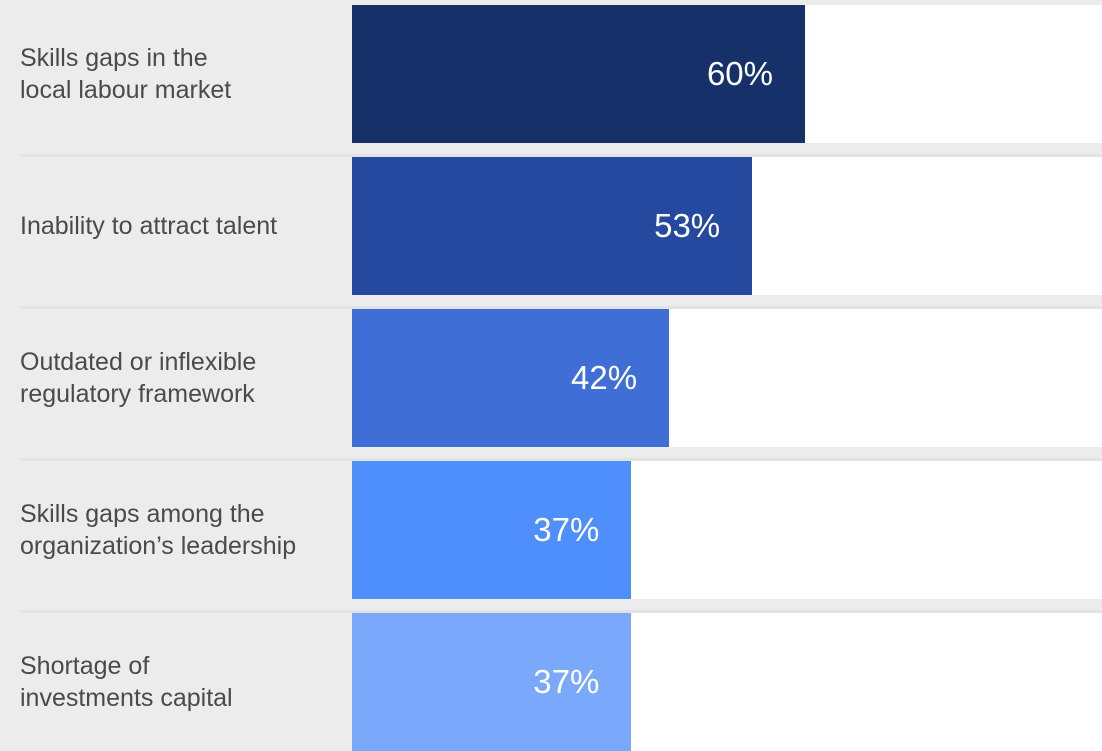  Describe the element at coordinates (687, 225) in the screenshot. I see `data-label: 53%` at that location.